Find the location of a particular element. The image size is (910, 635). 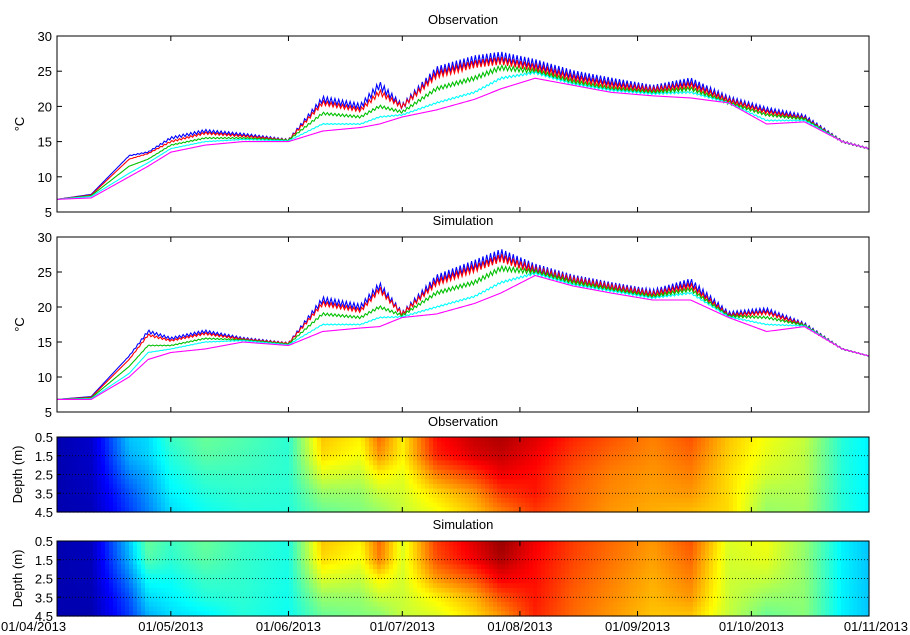

y-tick-label: 2.5 is located at coordinates (44, 475).